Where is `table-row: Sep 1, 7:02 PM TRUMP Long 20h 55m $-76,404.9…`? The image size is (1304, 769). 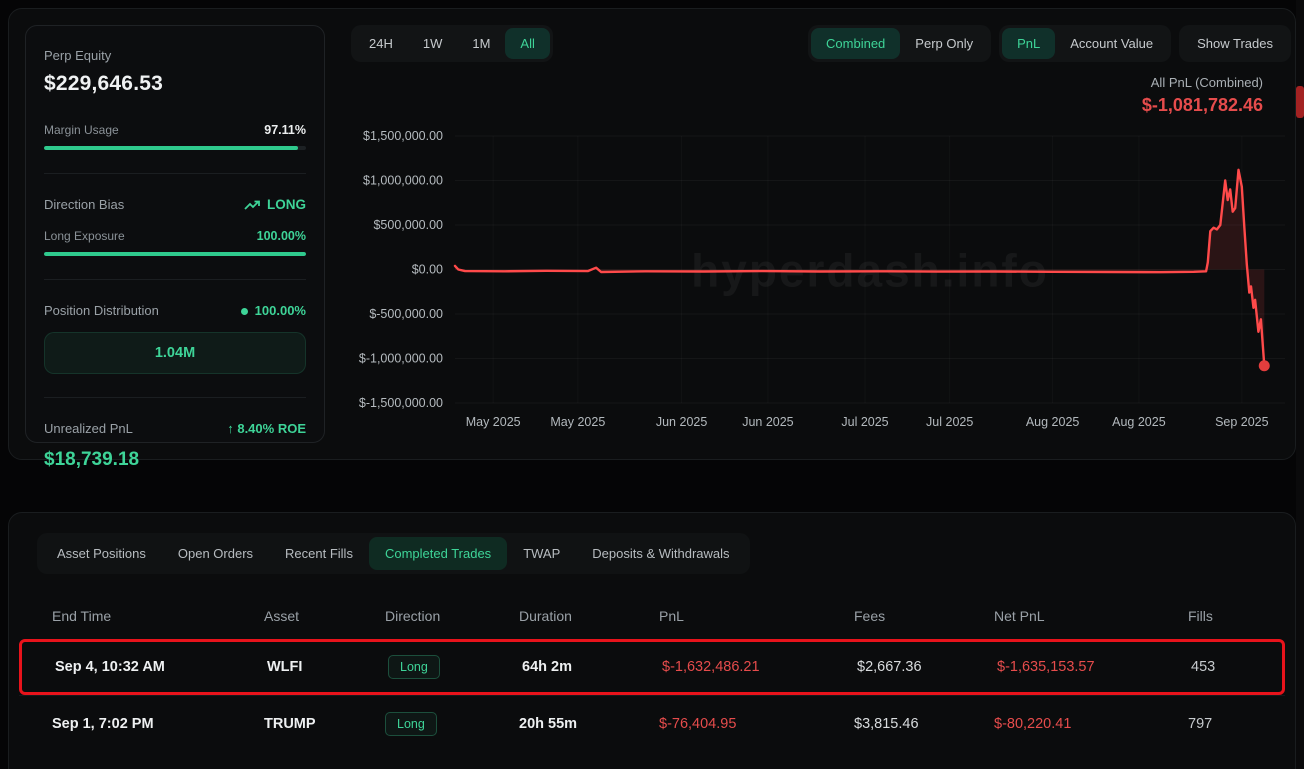
table-row: Sep 1, 7:02 PM TRUMP Long 20h 55m $-76,404.9… is located at coordinates (652, 723).